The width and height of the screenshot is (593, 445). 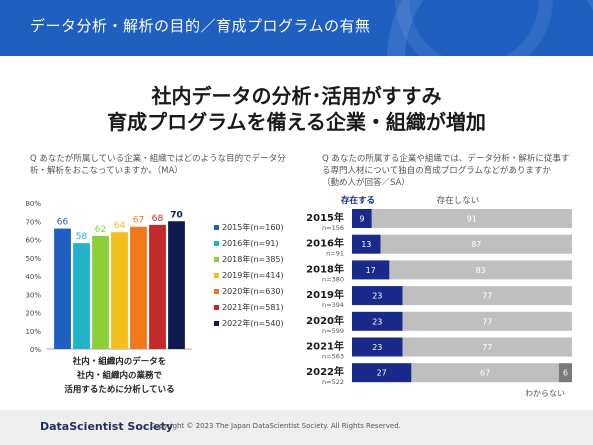 What do you see at coordinates (333, 279) in the screenshot?
I see `sample-size-label: n=380` at bounding box center [333, 279].